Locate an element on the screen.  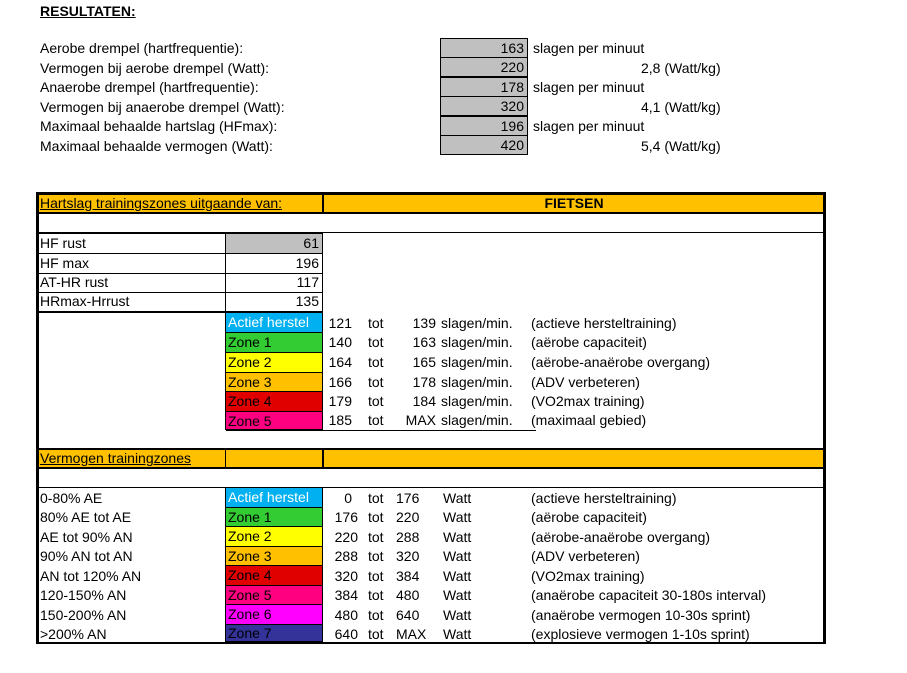
power-label-0: 0-80% AE is located at coordinates (71, 498).